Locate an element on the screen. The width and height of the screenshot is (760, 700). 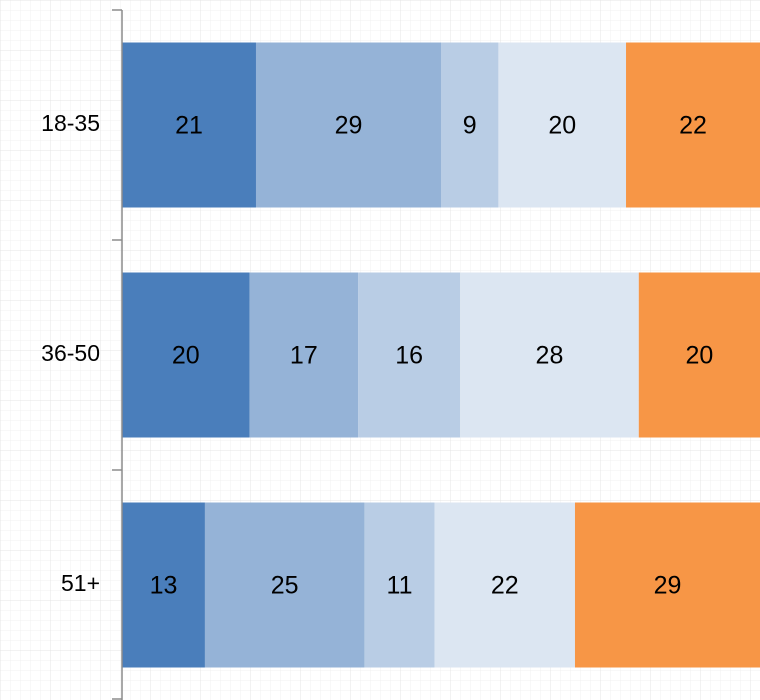
data-label: 16 is located at coordinates (409, 356).